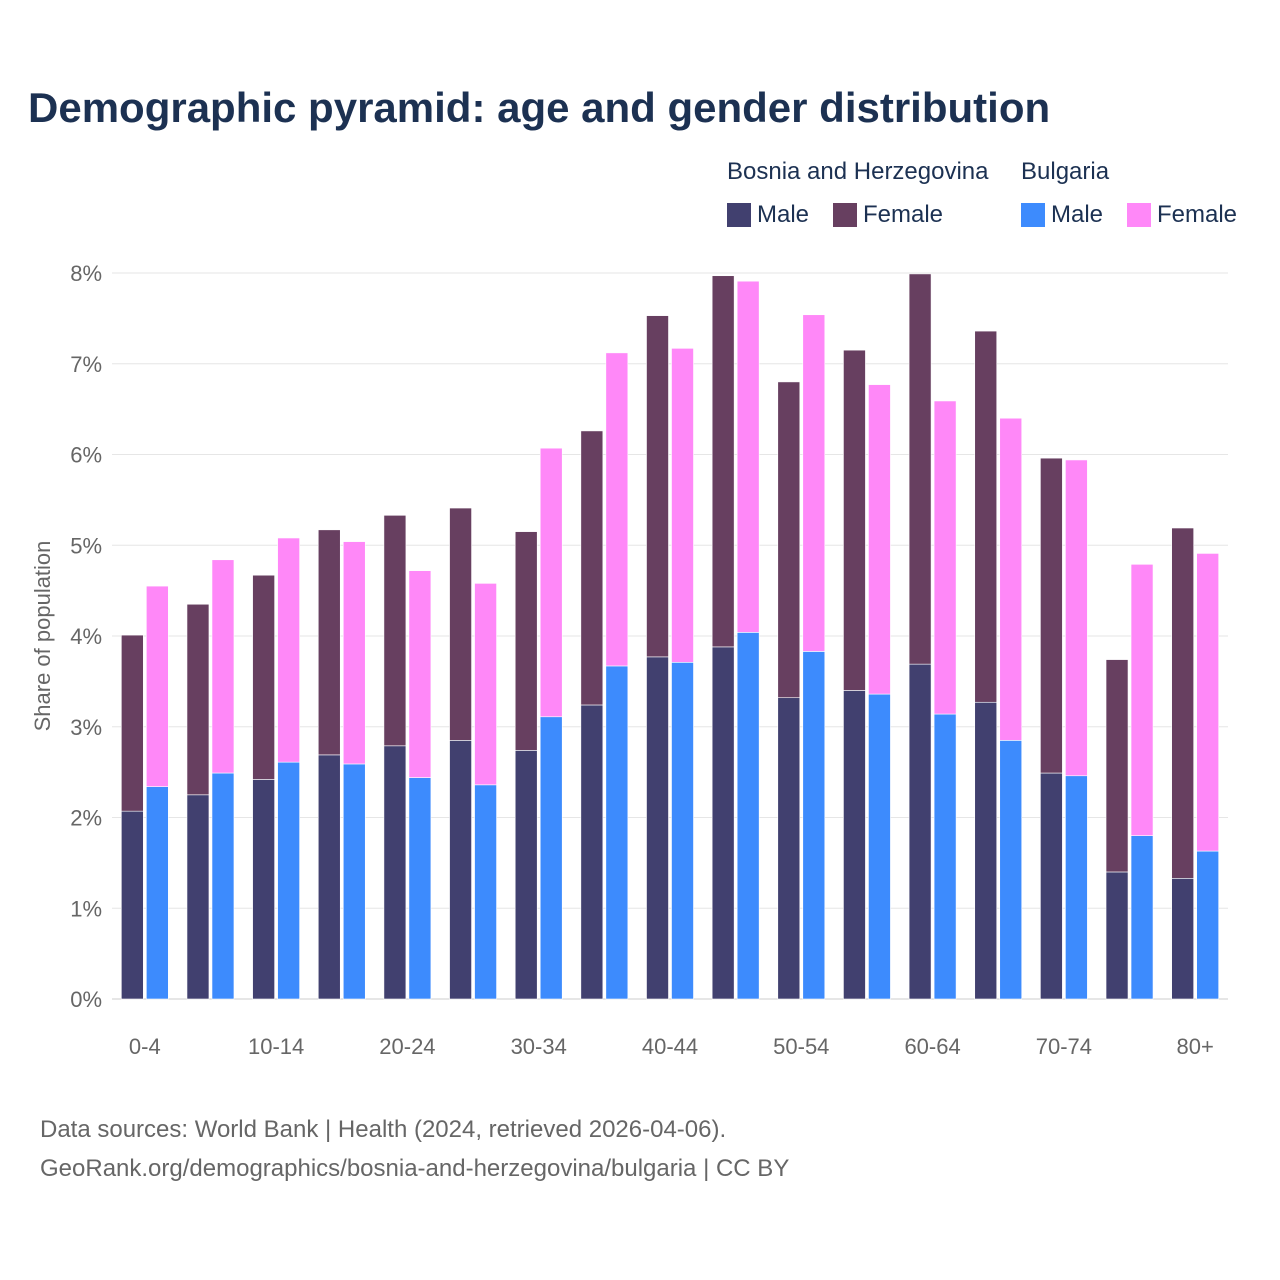  What do you see at coordinates (801, 1046) in the screenshot?
I see `x-tick-label: 50-54` at bounding box center [801, 1046].